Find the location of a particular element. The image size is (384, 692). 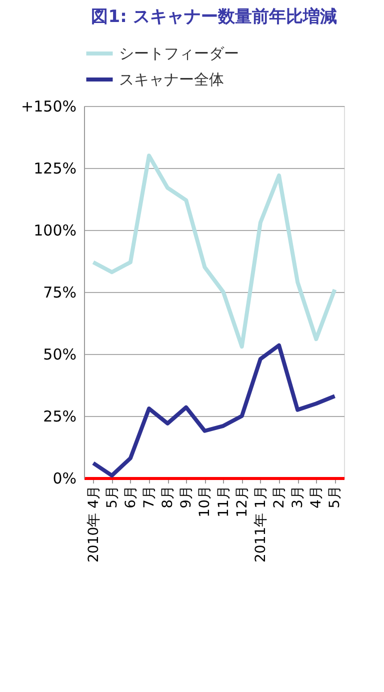

y-tick-label: 125% is located at coordinates (55, 169).